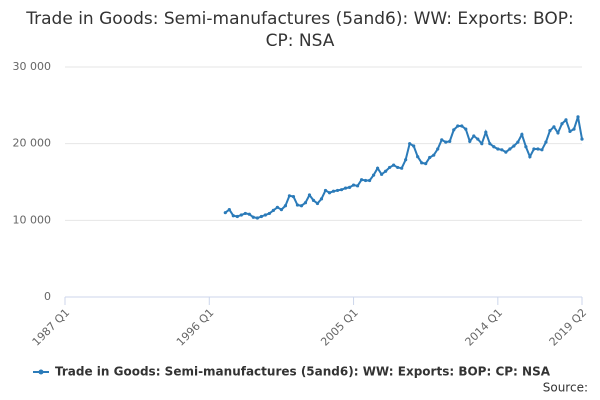 This screenshot has width=600, height=400. Describe the element at coordinates (47, 296) in the screenshot. I see `y-tick-label: 0` at that location.